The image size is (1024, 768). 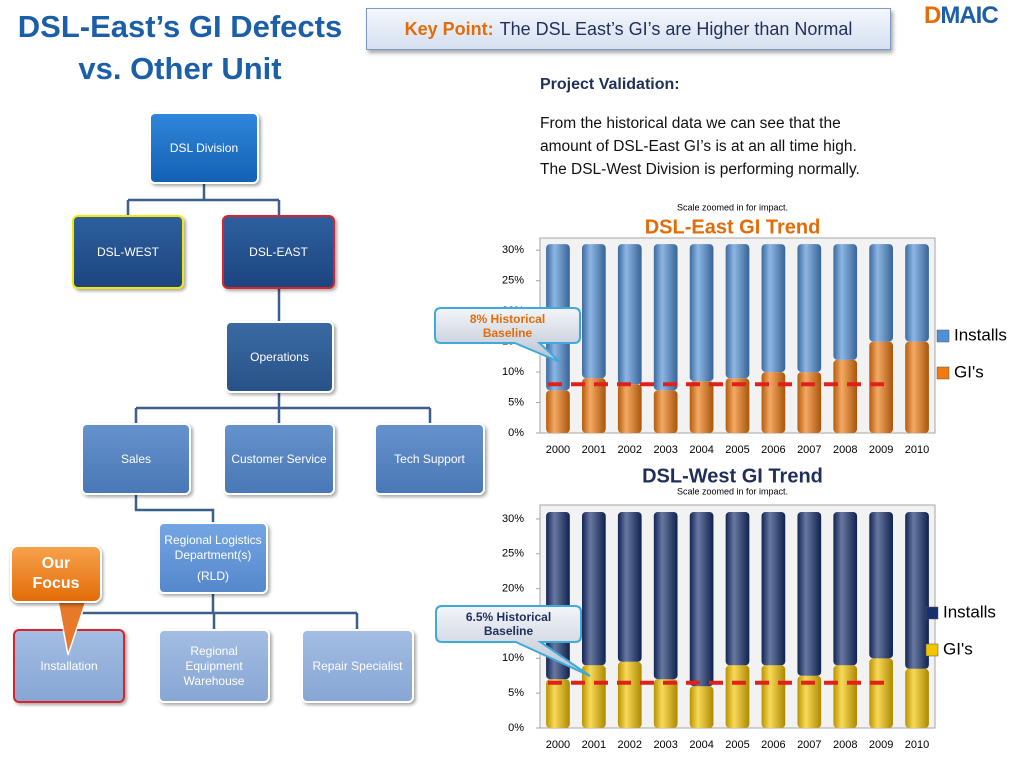 What do you see at coordinates (449, 28) in the screenshot?
I see `key-point-label: Key Point:` at bounding box center [449, 28].